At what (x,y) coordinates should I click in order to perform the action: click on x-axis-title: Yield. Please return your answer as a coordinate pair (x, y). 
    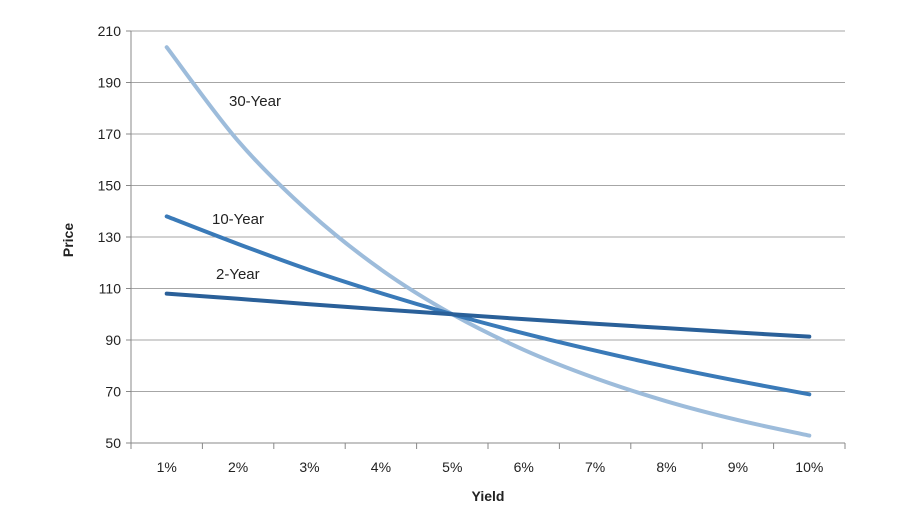
    Looking at the image, I should click on (488, 496).